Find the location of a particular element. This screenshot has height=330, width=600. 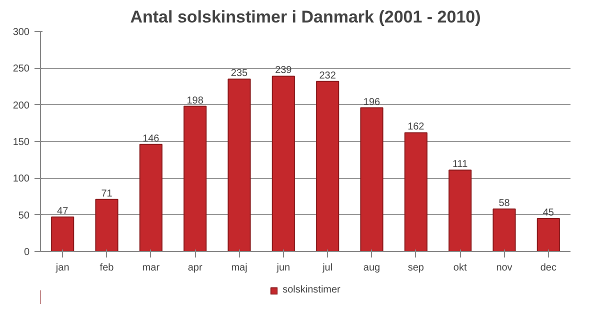

data-label: 235 is located at coordinates (239, 74).